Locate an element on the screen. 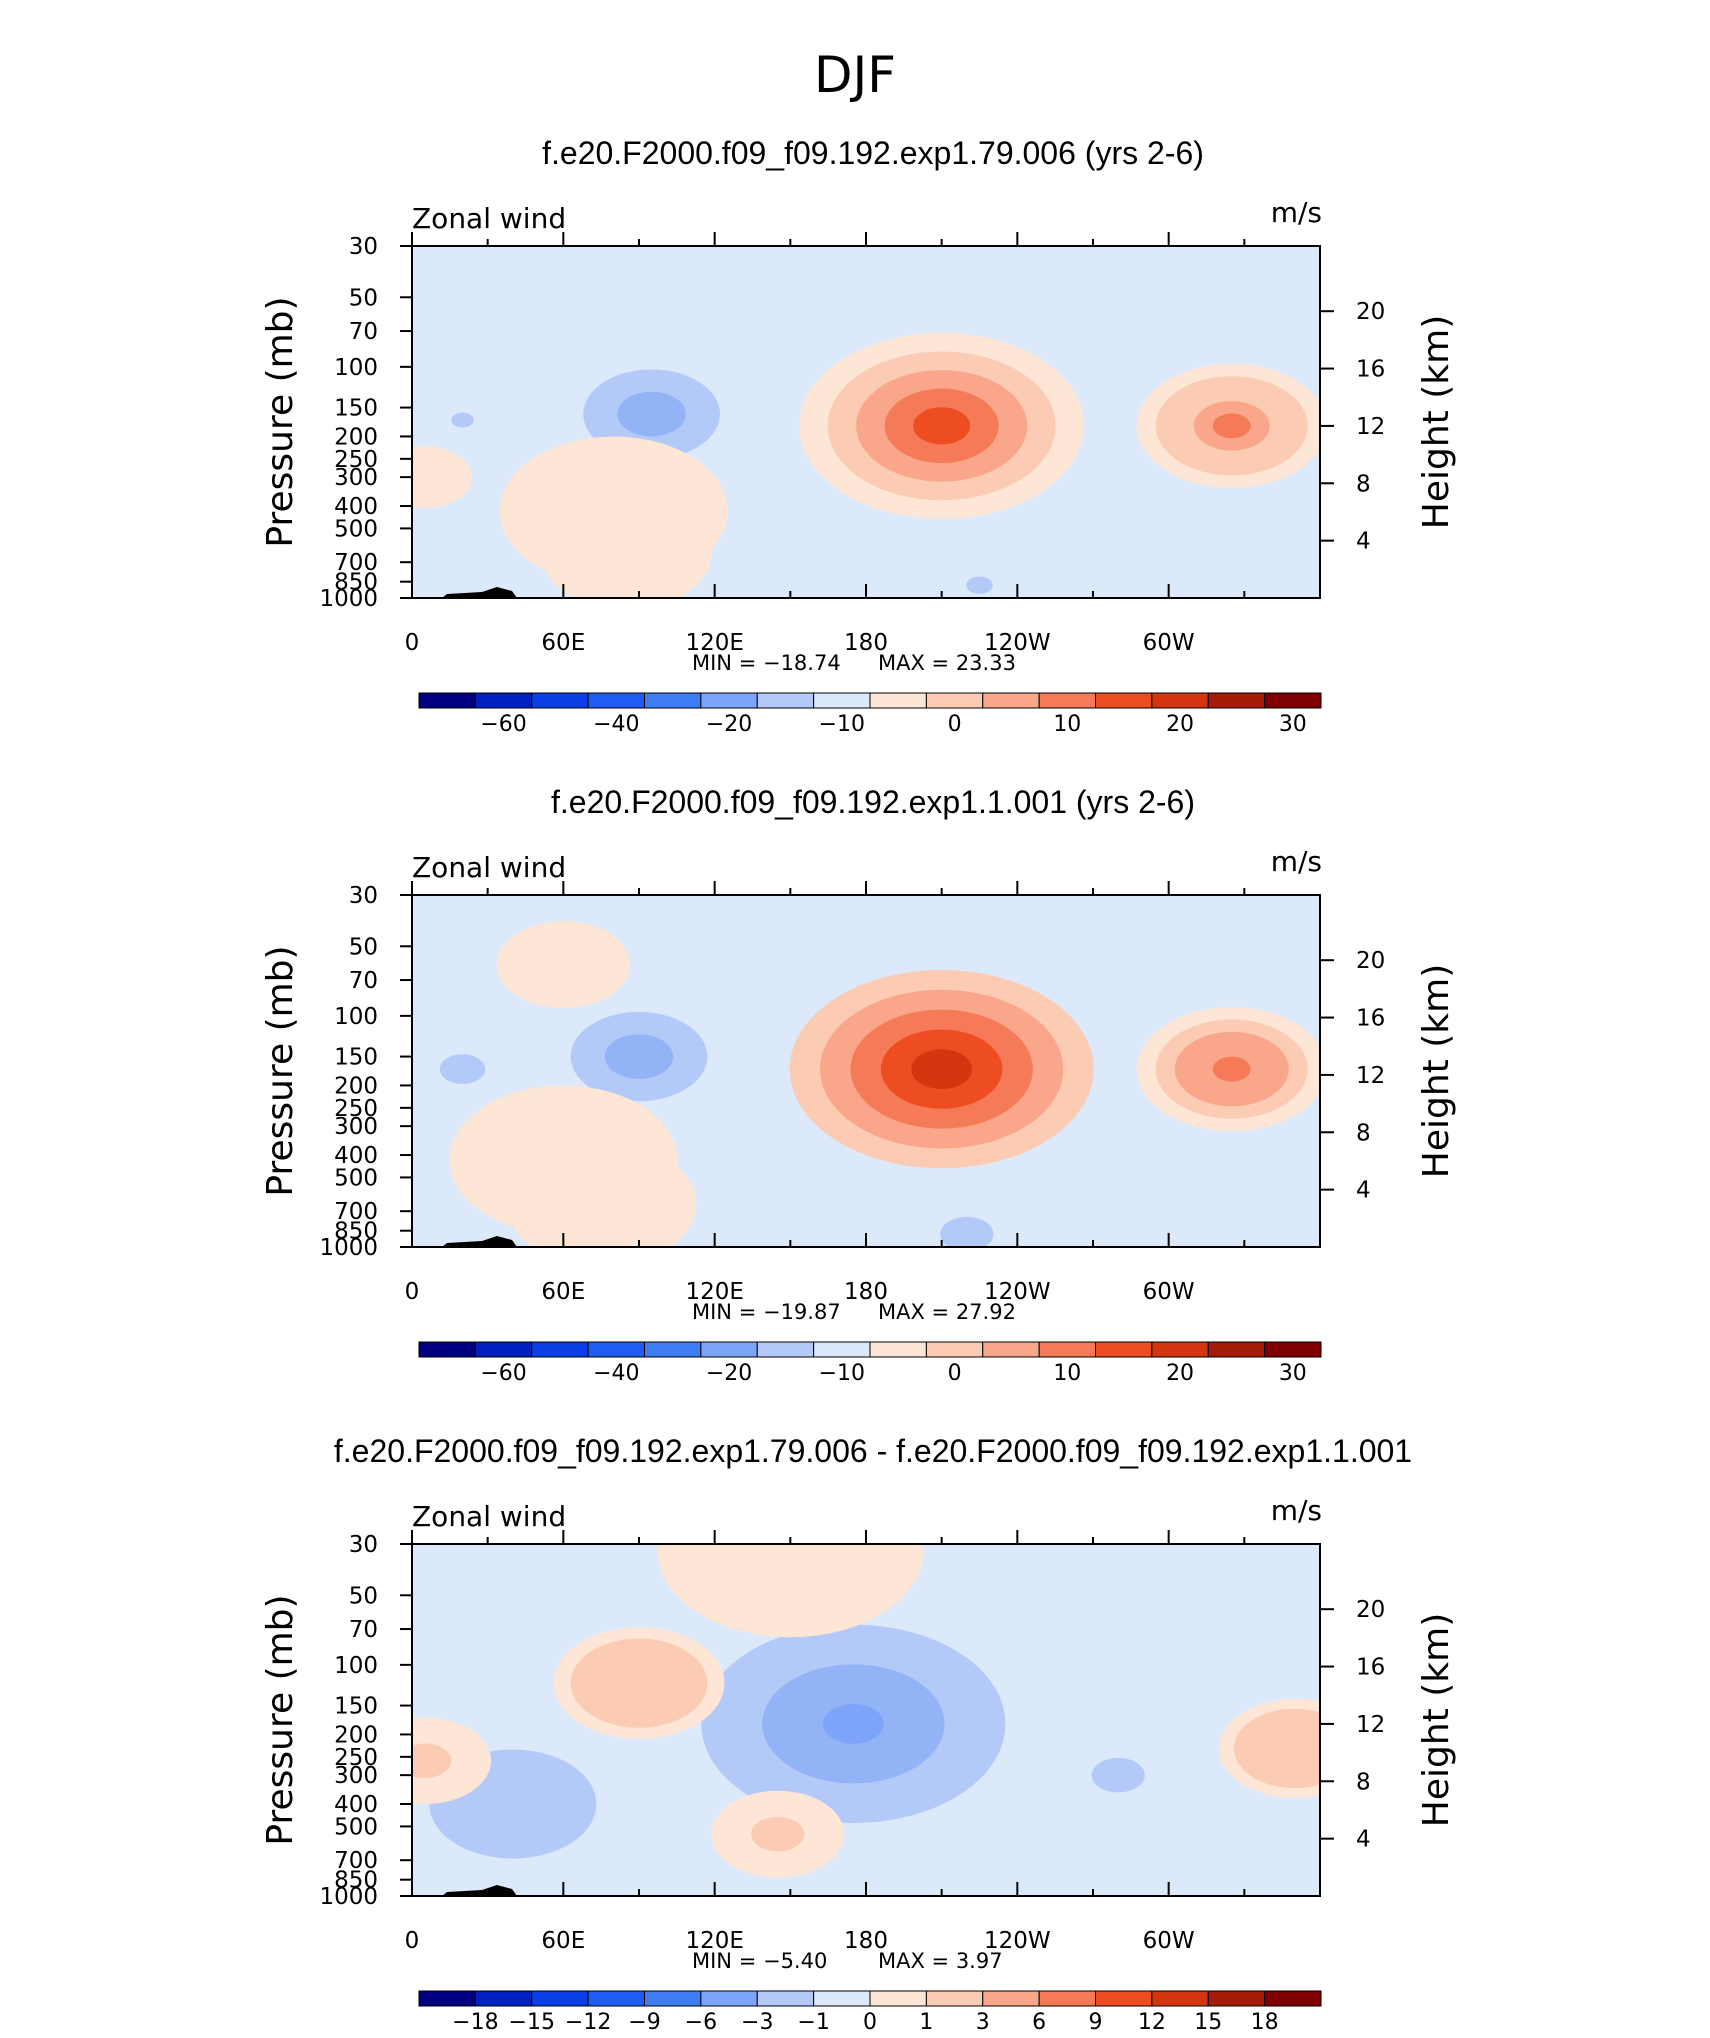 The width and height of the screenshot is (1710, 2038). max-label: MAX = 23.33 is located at coordinates (947, 663).